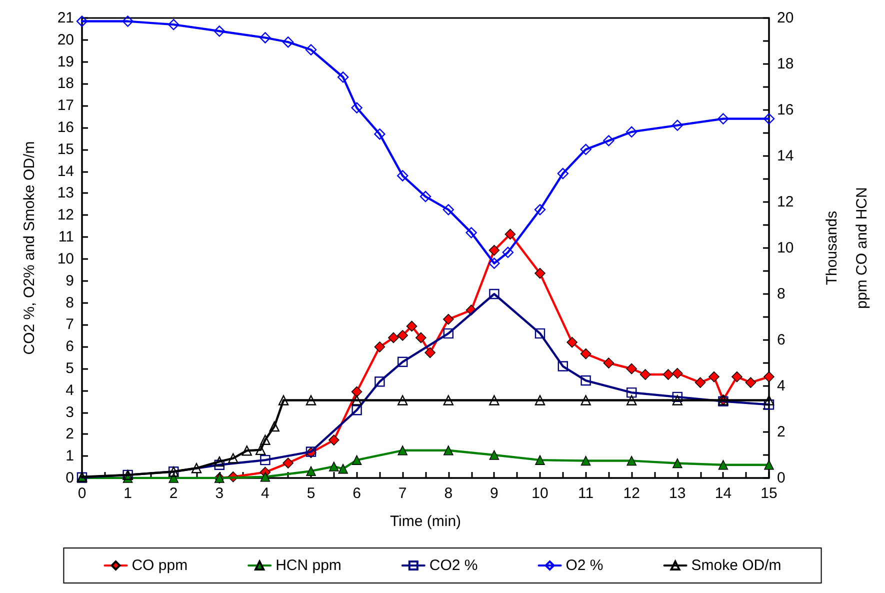 This screenshot has width=885, height=593. I want to click on x-tick-label: 3, so click(219, 493).